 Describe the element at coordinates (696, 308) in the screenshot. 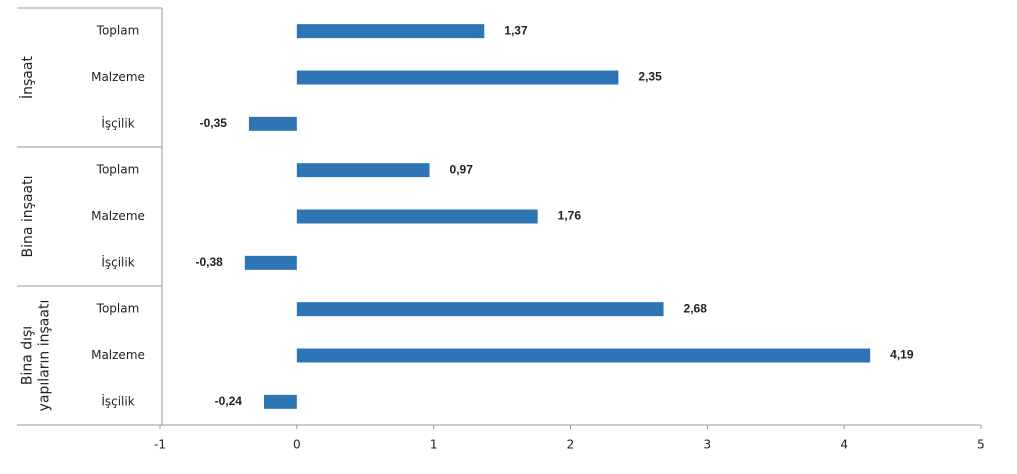

I see `value-label: 2,68` at that location.